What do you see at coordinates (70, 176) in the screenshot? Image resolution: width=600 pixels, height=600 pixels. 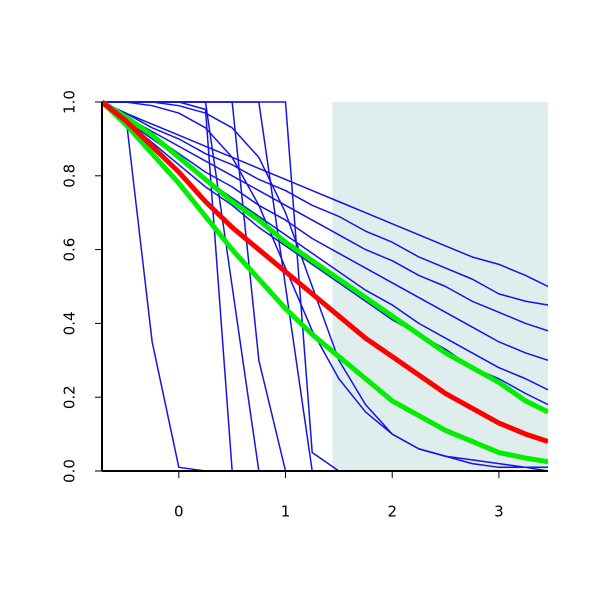 I see `y-tick-label: 0.8` at bounding box center [70, 176].